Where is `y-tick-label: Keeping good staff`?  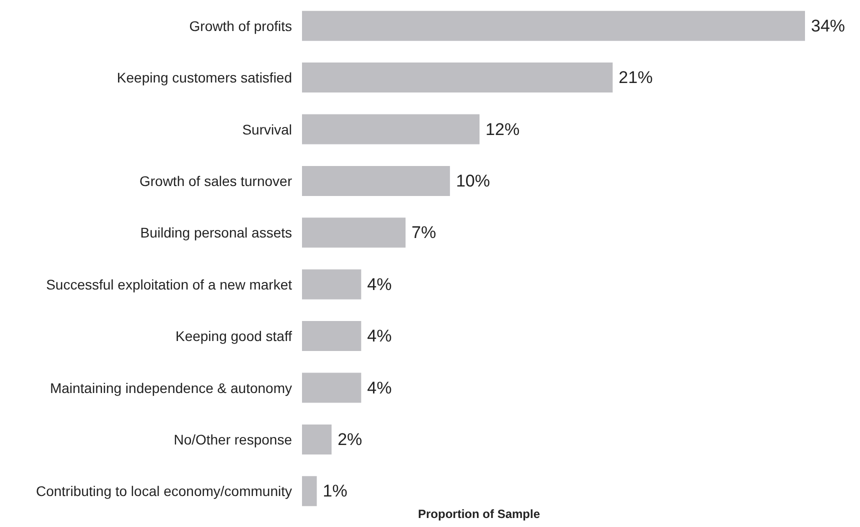
y-tick-label: Keeping good staff is located at coordinates (233, 336).